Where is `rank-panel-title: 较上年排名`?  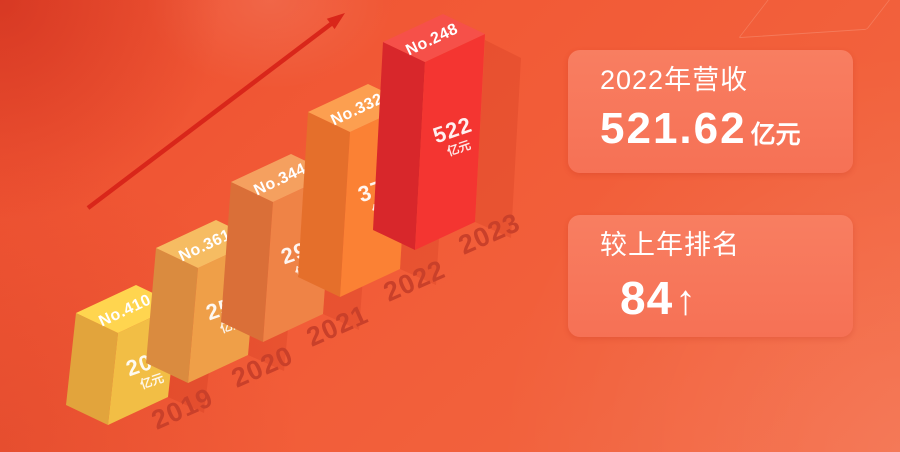
rank-panel-title: 较上年排名 is located at coordinates (670, 245).